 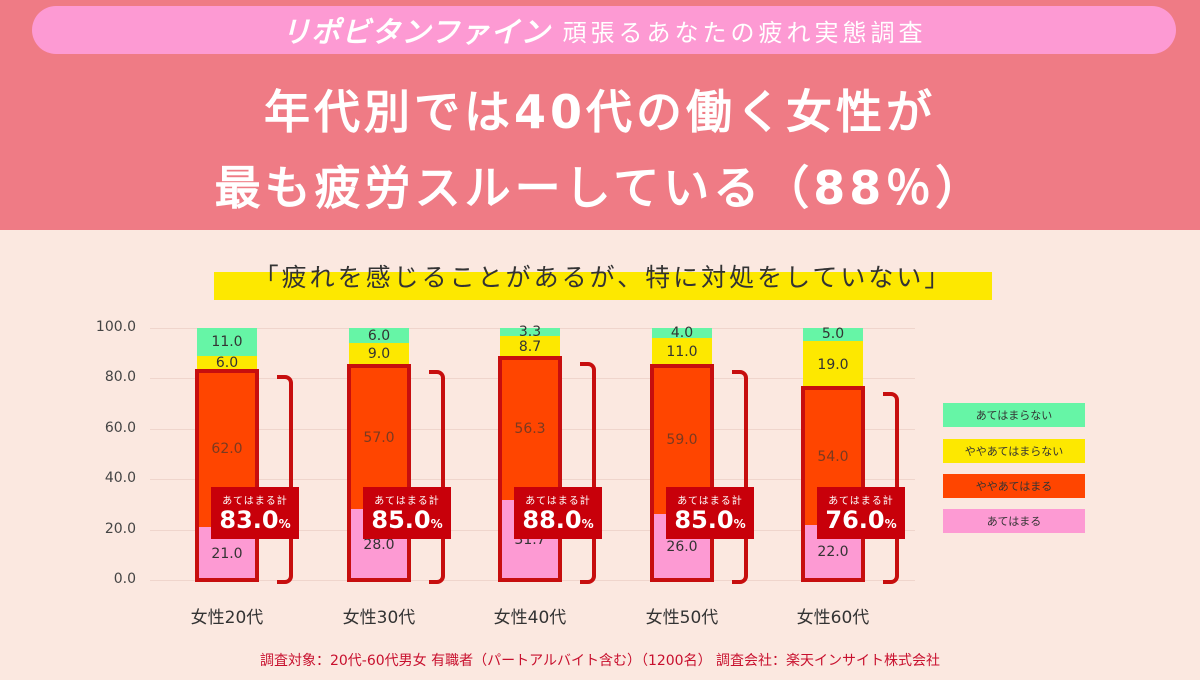 What do you see at coordinates (530, 618) in the screenshot?
I see `x-axis-label: 女性40代` at bounding box center [530, 618].